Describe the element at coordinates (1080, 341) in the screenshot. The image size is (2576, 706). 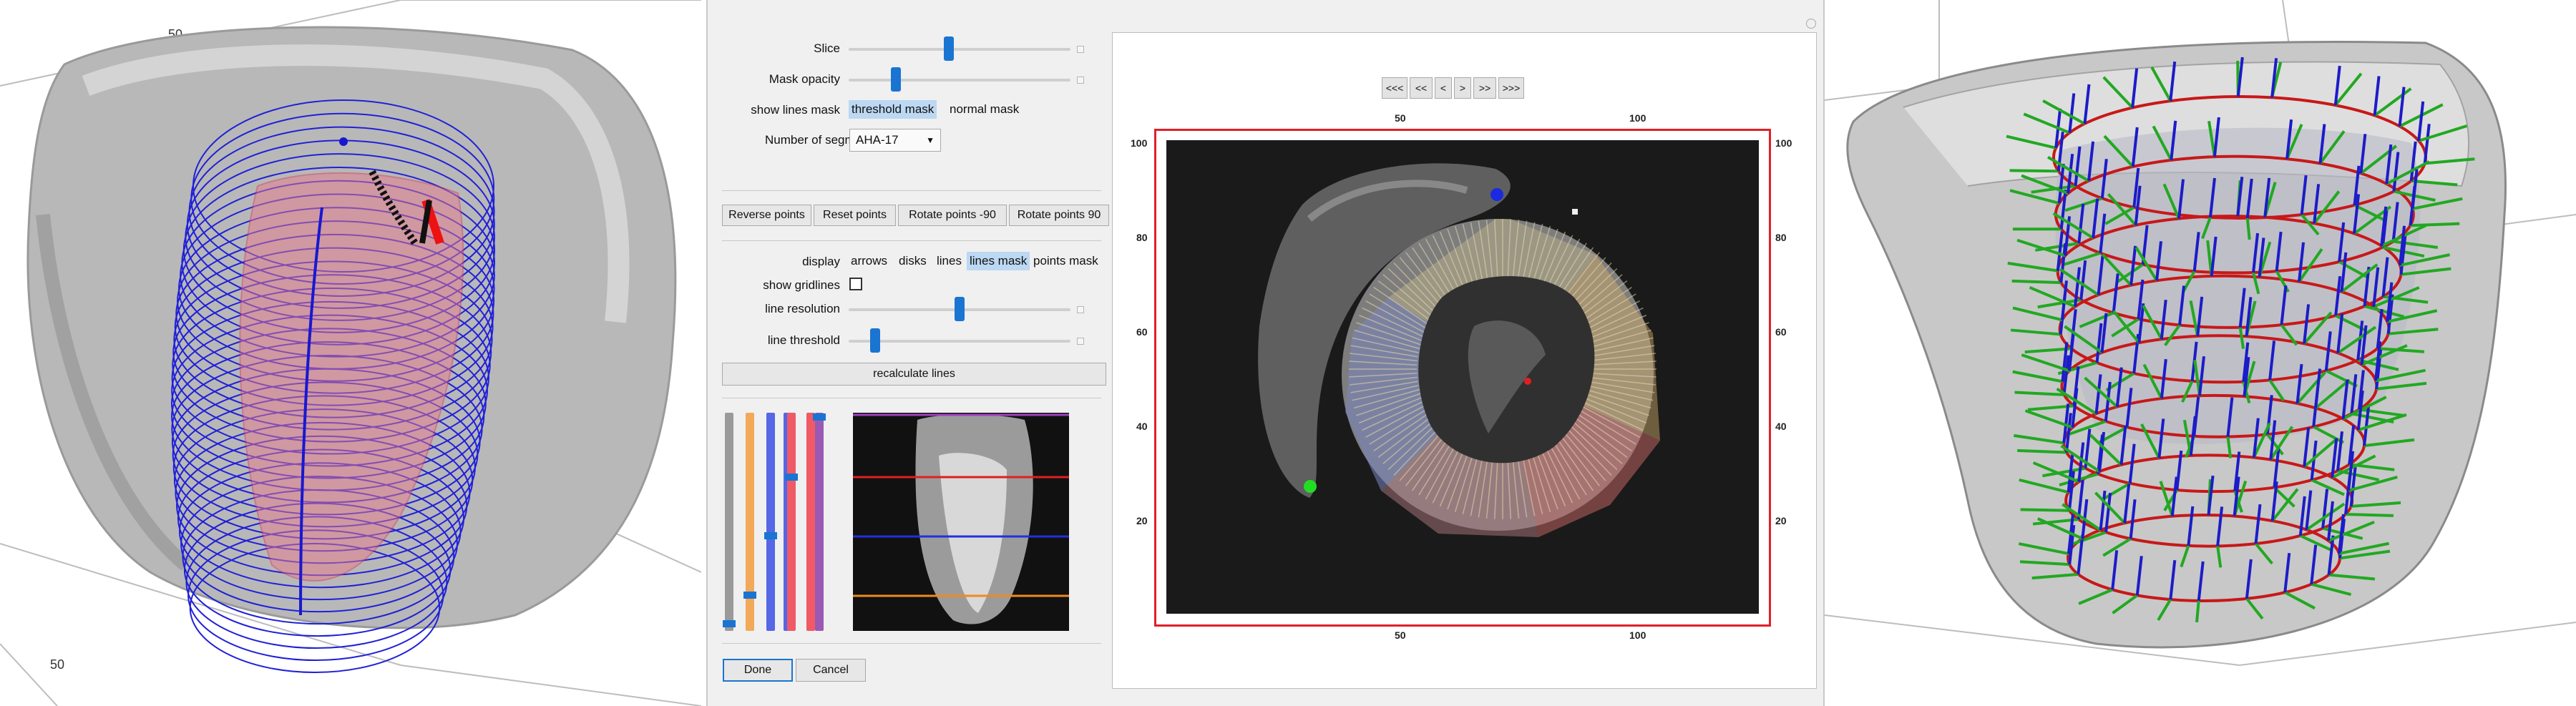
I see `line-threshold-plus-icon` at that location.